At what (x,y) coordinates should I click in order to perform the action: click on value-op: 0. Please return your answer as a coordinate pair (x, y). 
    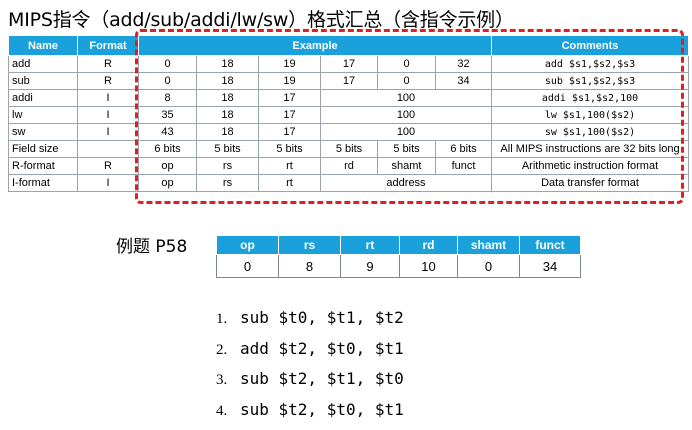
    Looking at the image, I should click on (248, 266).